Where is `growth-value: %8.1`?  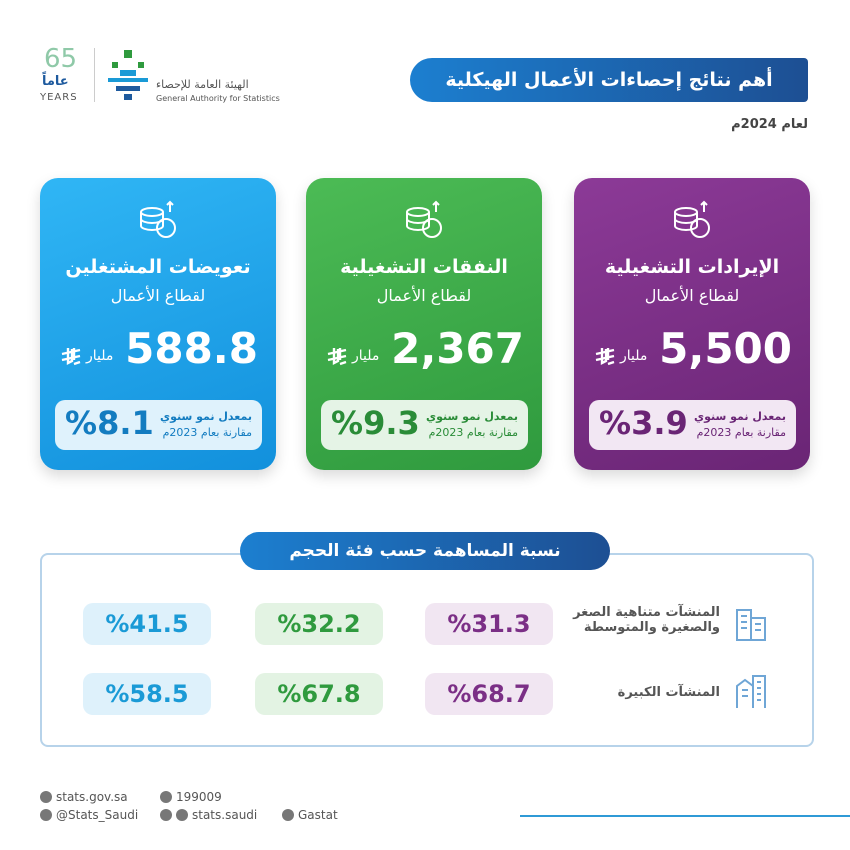
growth-value: %8.1 is located at coordinates (109, 423).